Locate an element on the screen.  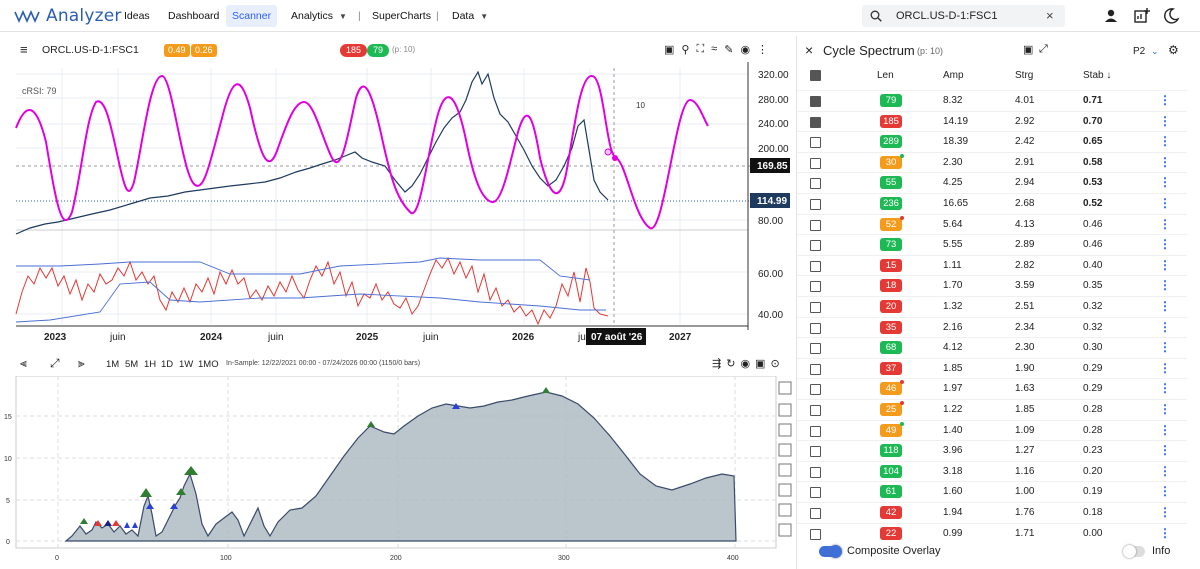
fullscreen-icon: ⛶ is located at coordinates (700, 49).